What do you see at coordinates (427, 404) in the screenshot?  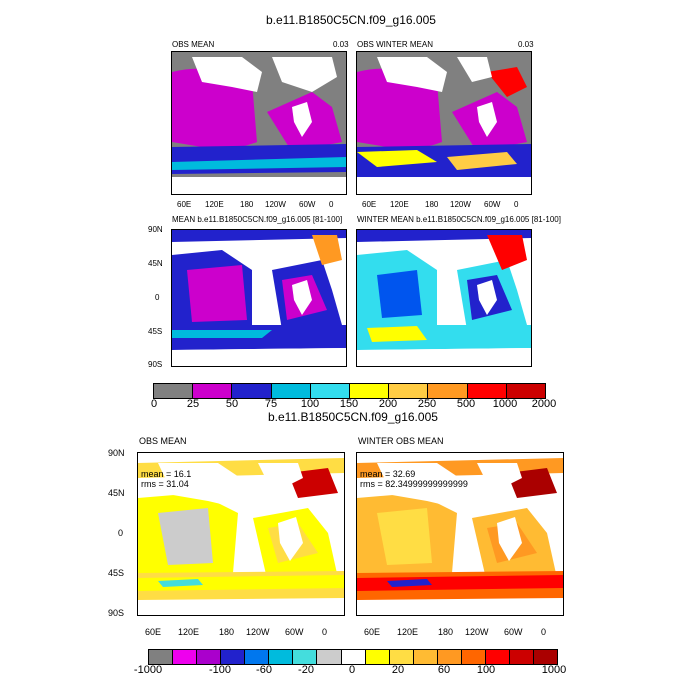 I see `colorbar-label: 250` at bounding box center [427, 404].